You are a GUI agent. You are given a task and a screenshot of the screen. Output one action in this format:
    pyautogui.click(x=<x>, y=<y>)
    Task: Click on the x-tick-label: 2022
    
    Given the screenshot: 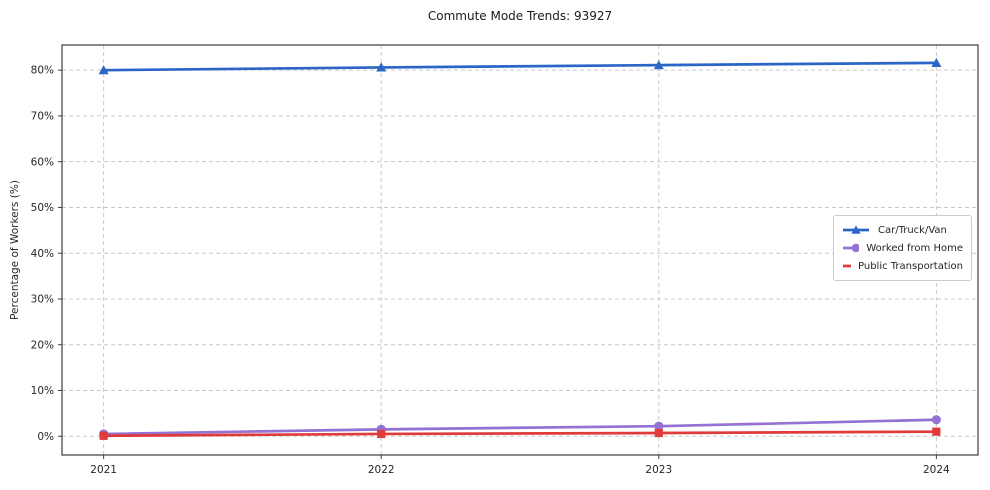 What is the action you would take?
    pyautogui.click(x=381, y=470)
    